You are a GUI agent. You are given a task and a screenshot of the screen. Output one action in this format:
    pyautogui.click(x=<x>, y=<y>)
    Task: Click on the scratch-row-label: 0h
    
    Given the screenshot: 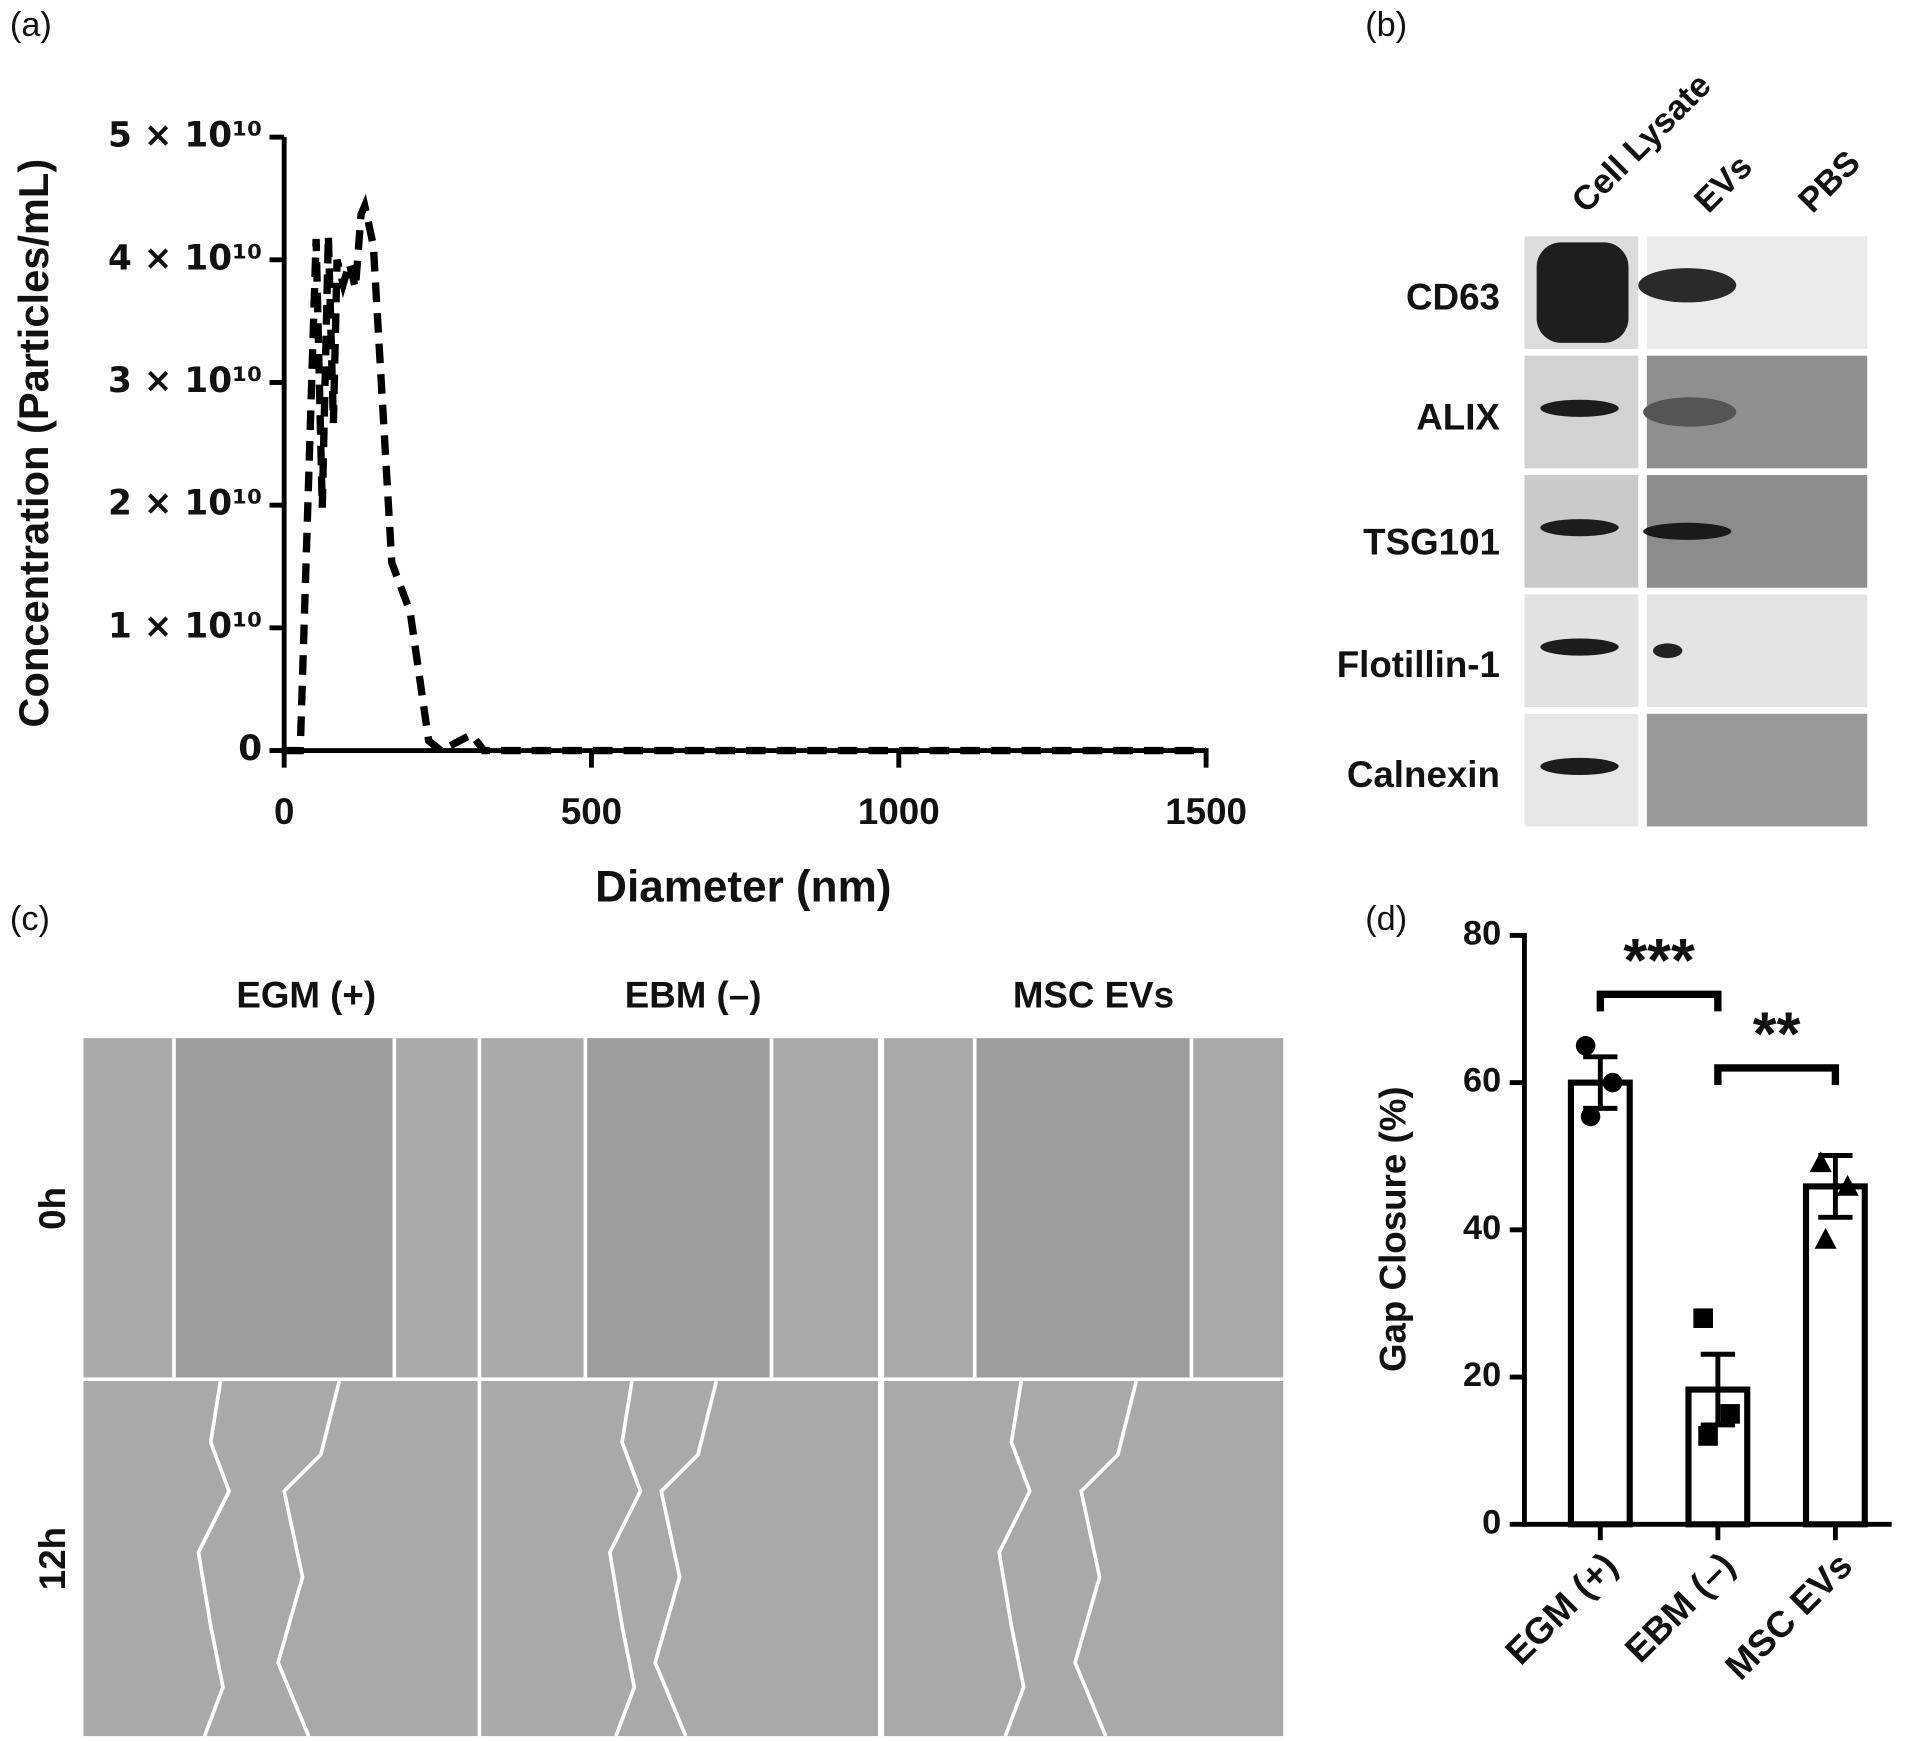 What is the action you would take?
    pyautogui.click(x=52, y=1208)
    